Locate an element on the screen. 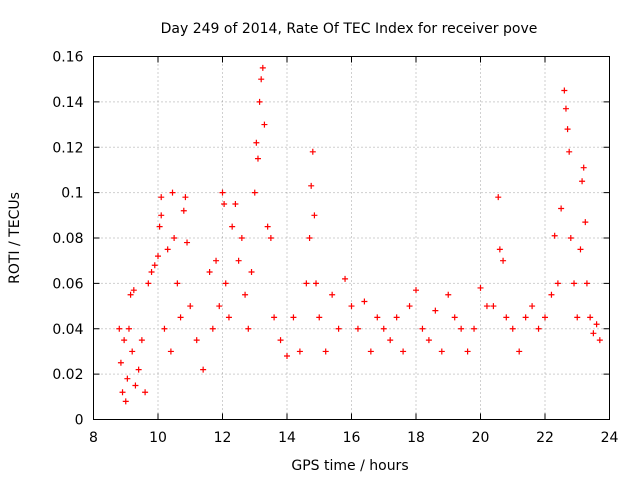  y-tick-label: 0.06 is located at coordinates (67, 284).